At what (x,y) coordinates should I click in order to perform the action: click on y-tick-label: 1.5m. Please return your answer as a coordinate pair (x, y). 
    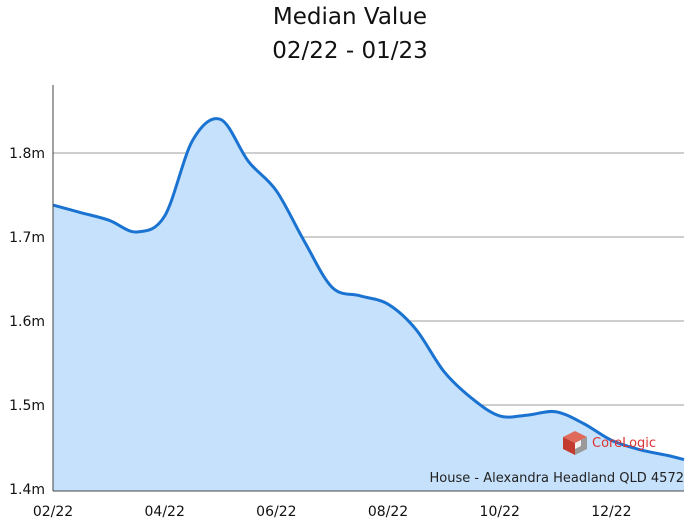
    Looking at the image, I should click on (27, 406).